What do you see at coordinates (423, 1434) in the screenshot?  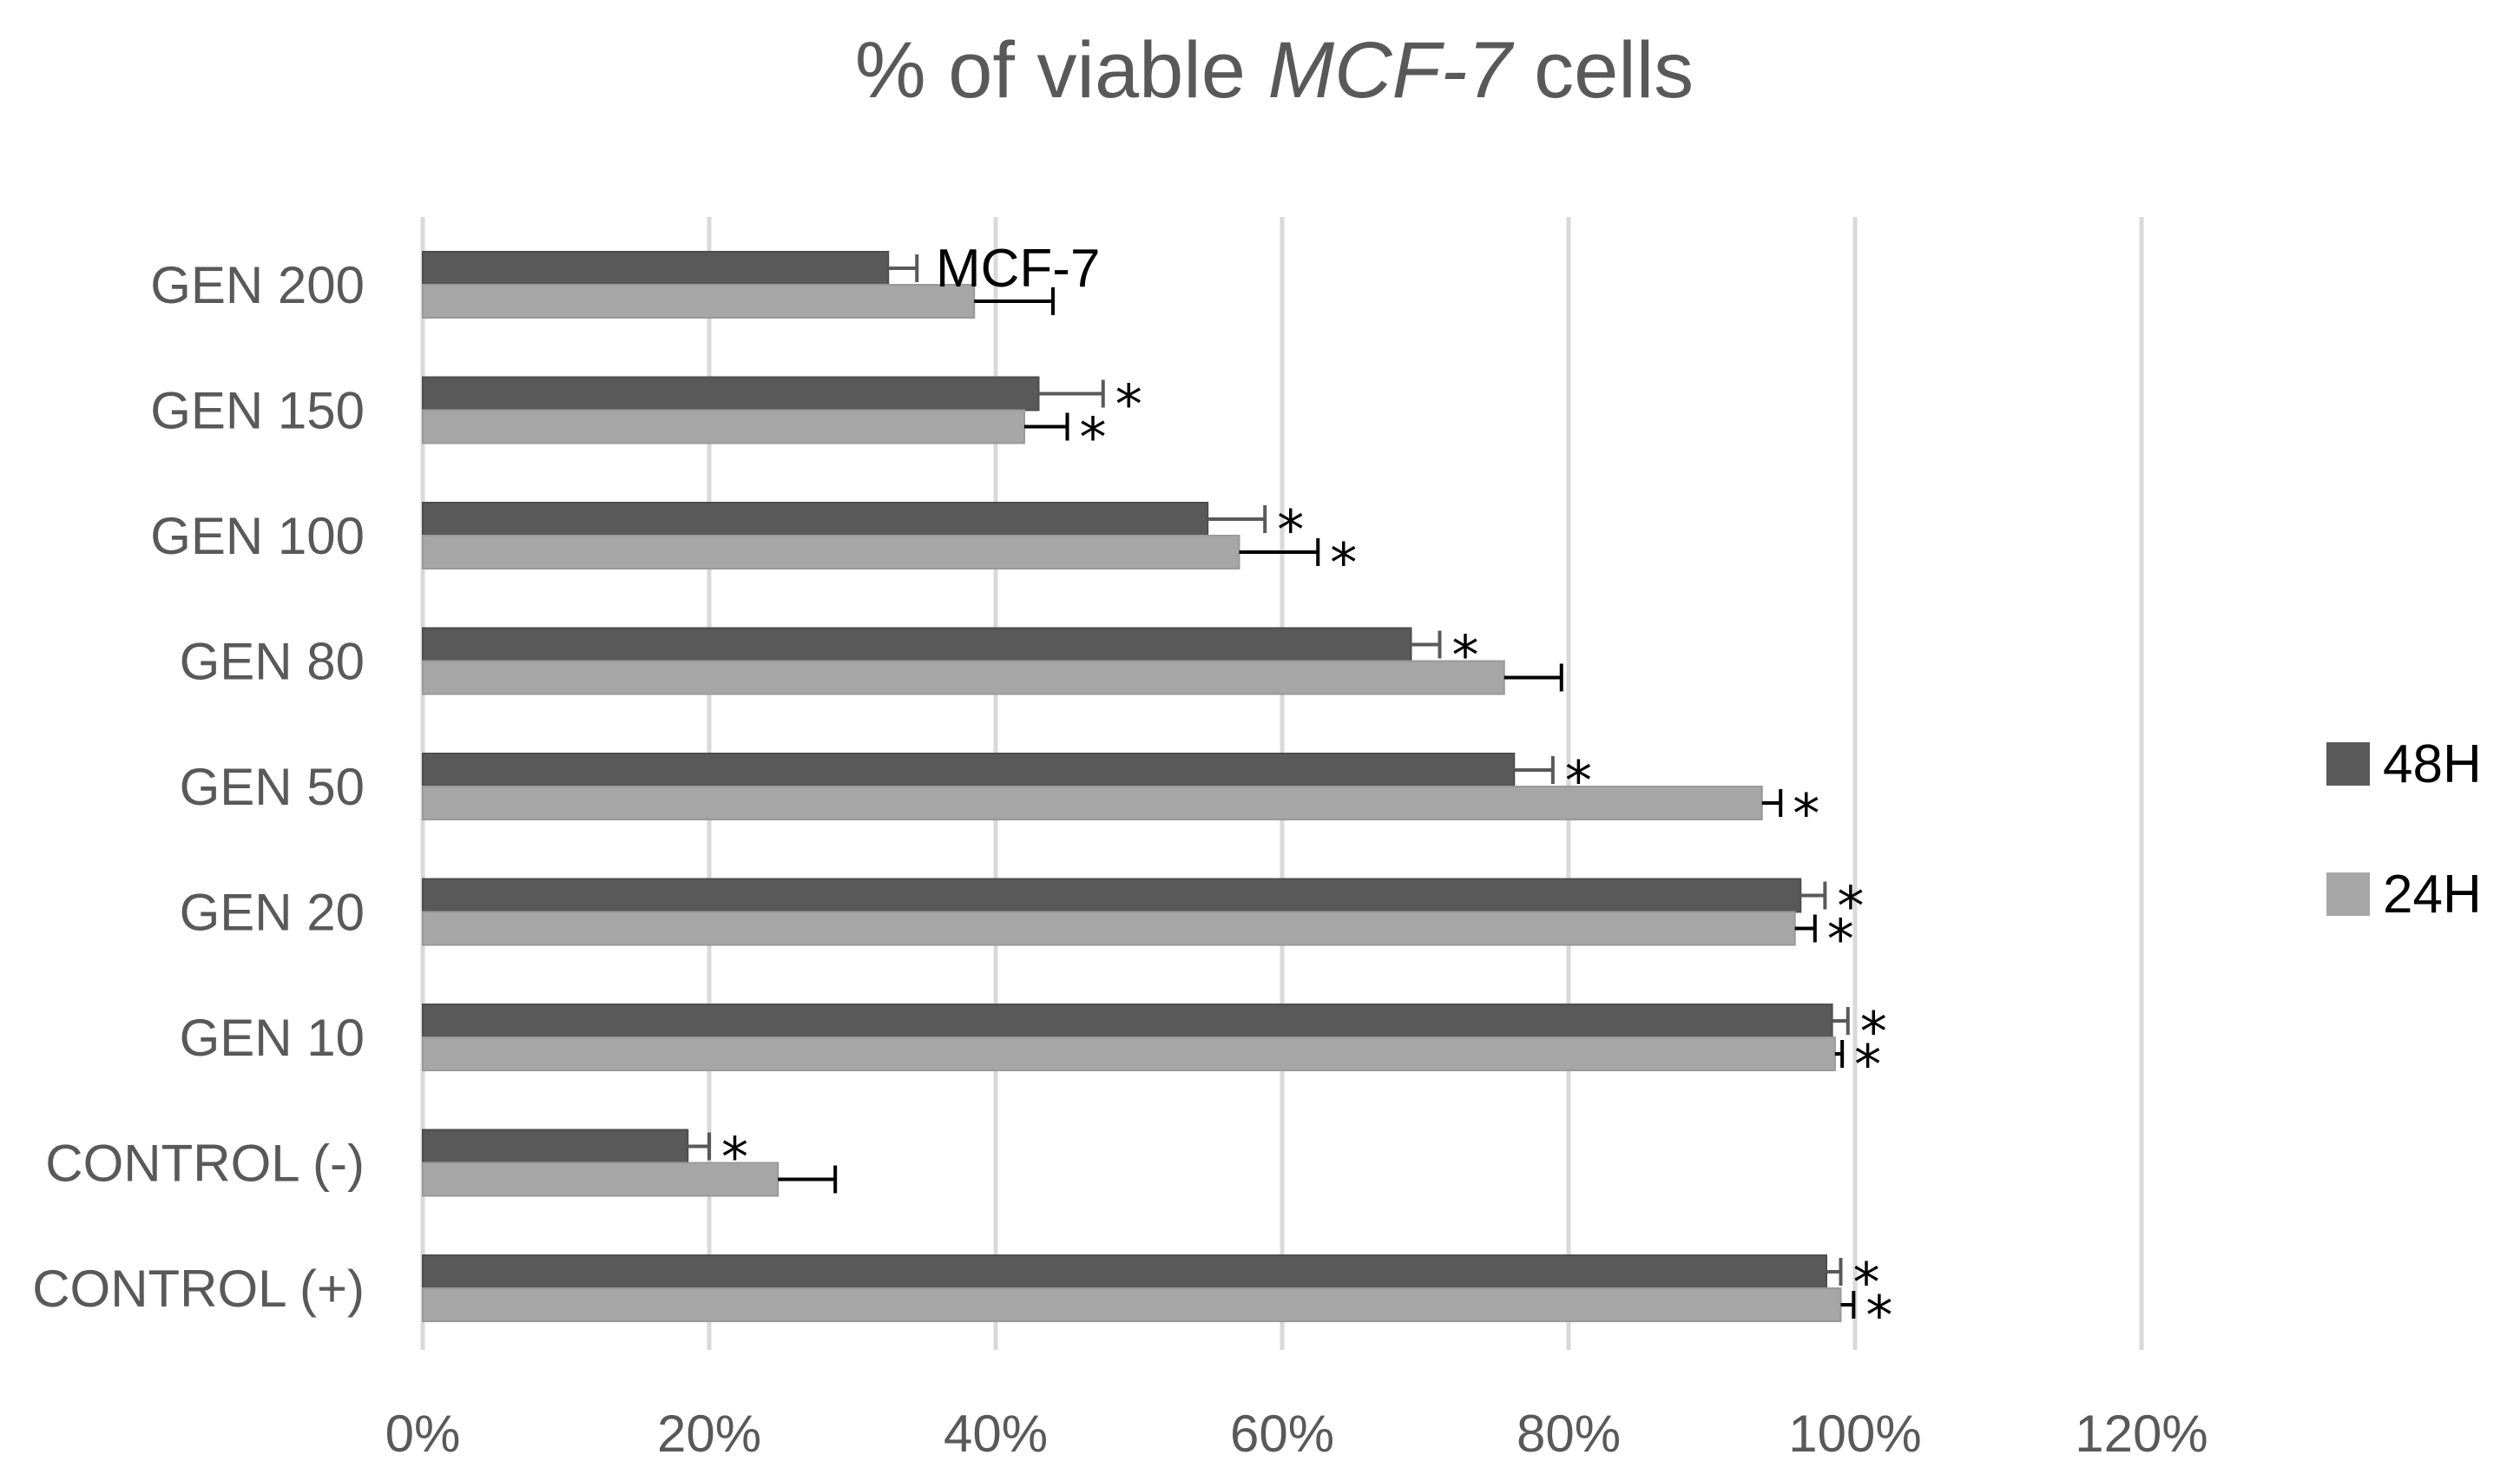 I see `x-tick-label: 0%` at bounding box center [423, 1434].